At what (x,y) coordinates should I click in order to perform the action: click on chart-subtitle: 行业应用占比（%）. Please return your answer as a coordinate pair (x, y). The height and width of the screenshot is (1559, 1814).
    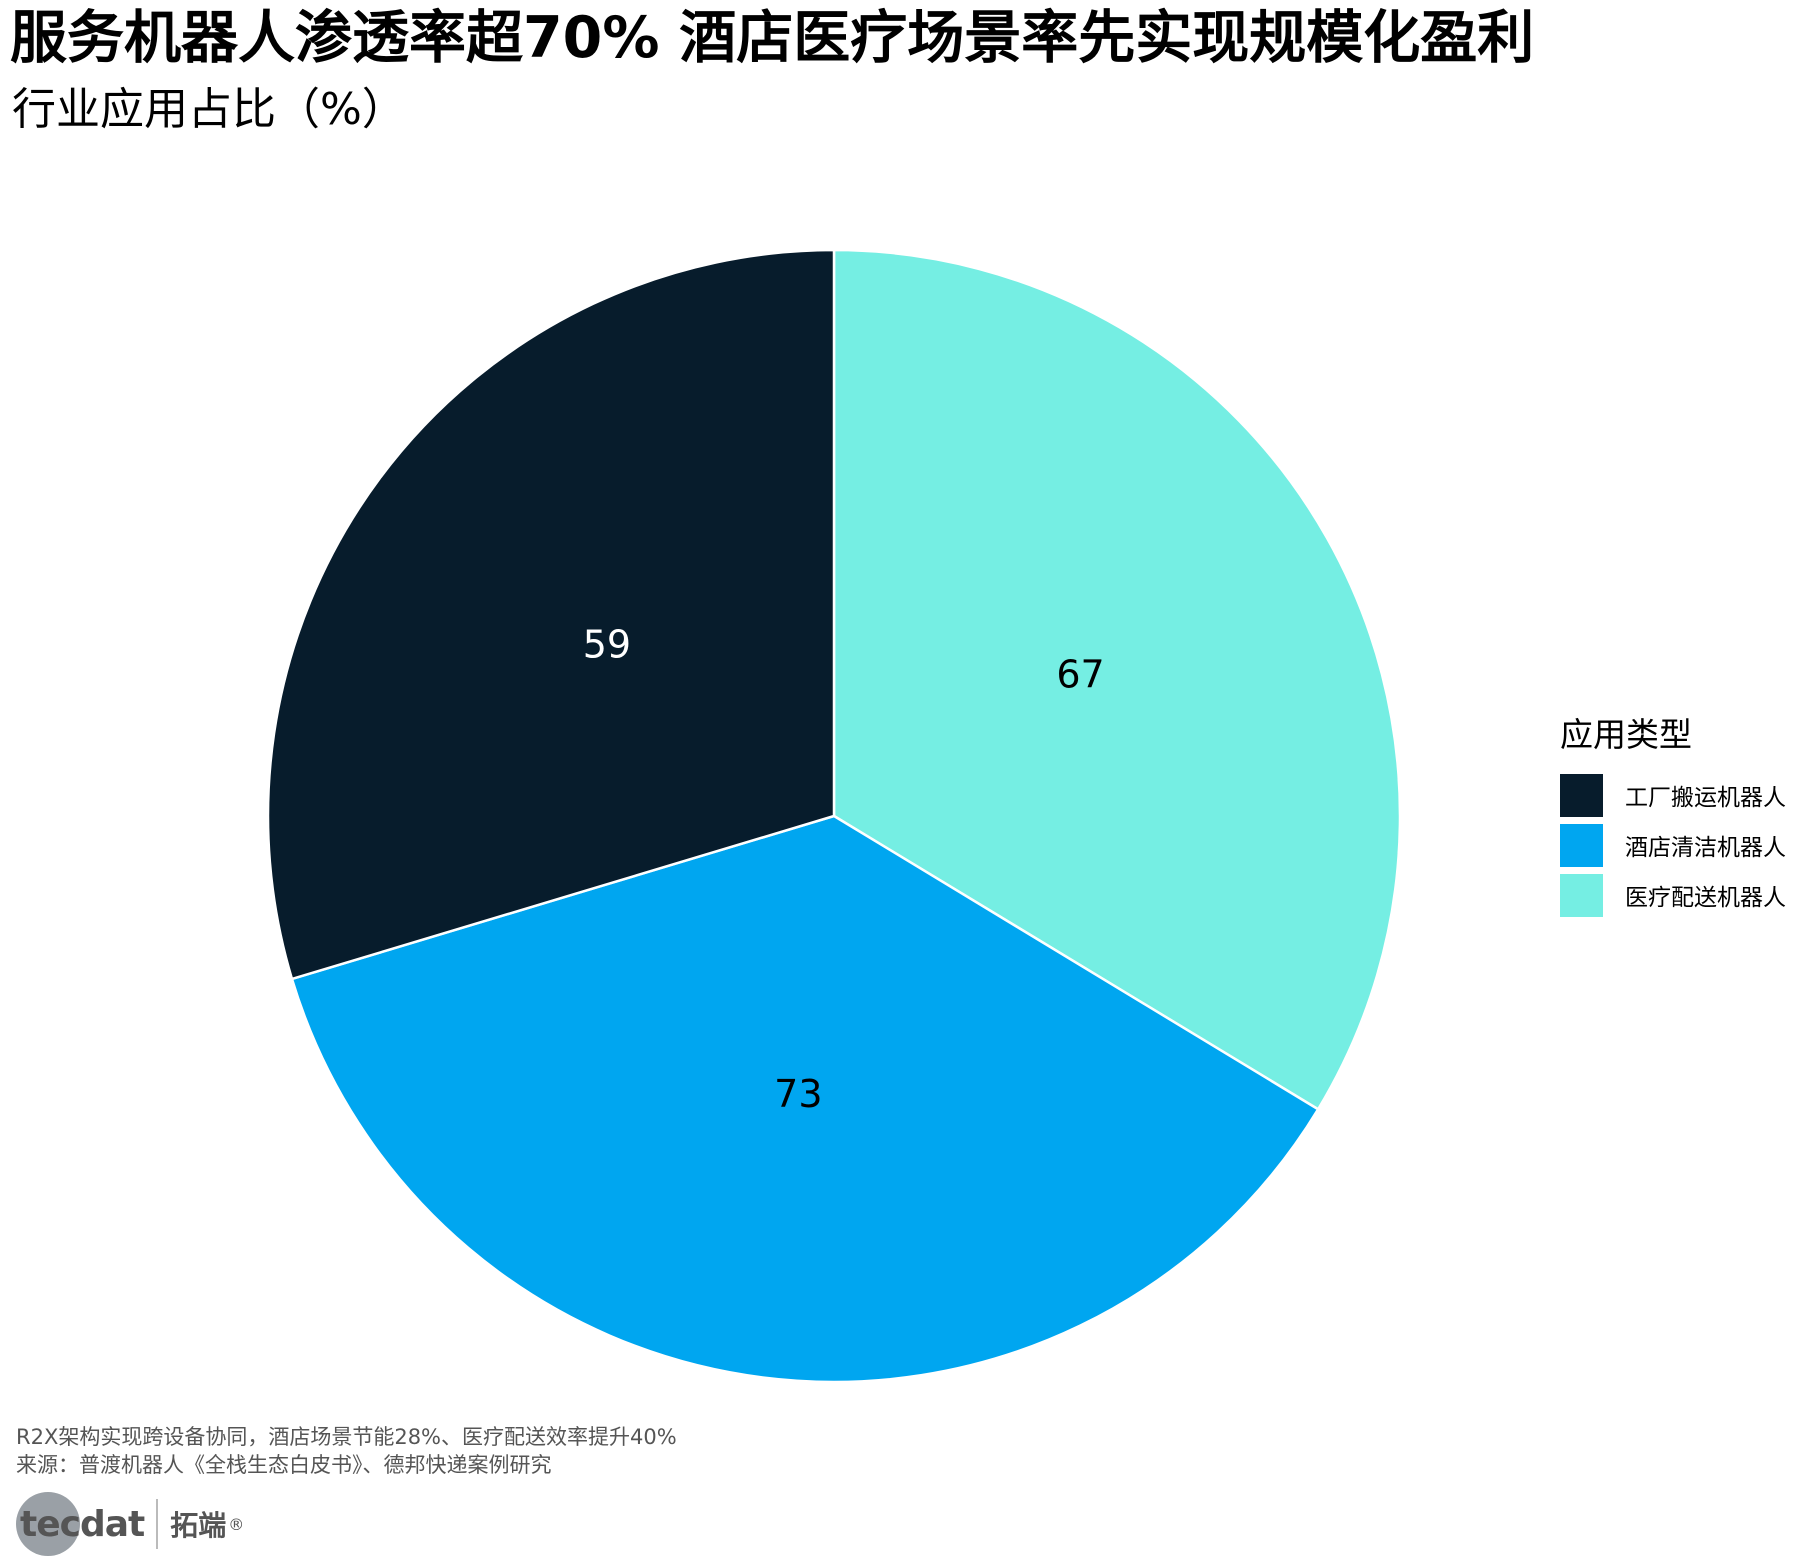
    Looking at the image, I should click on (209, 109).